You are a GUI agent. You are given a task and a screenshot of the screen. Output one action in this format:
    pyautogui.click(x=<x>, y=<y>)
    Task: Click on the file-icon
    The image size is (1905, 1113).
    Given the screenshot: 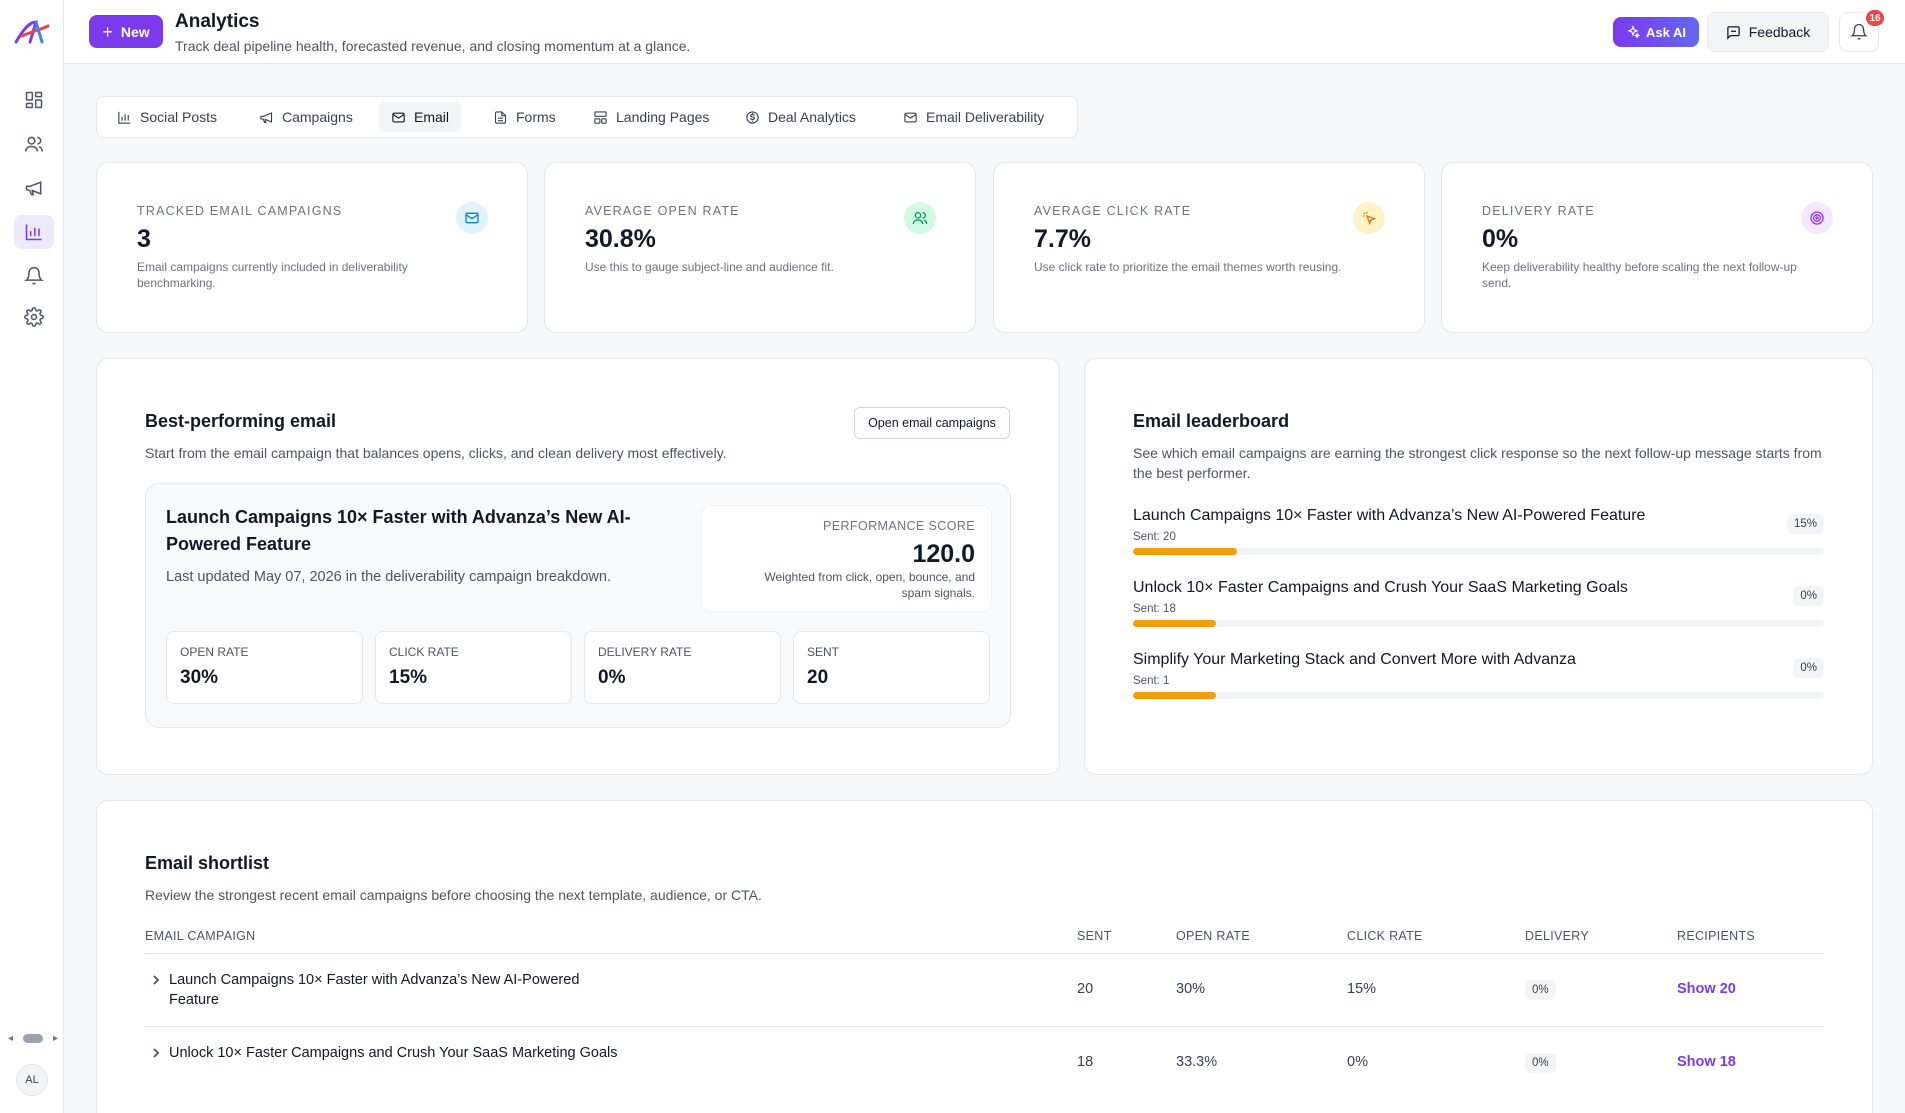 What is the action you would take?
    pyautogui.click(x=500, y=117)
    